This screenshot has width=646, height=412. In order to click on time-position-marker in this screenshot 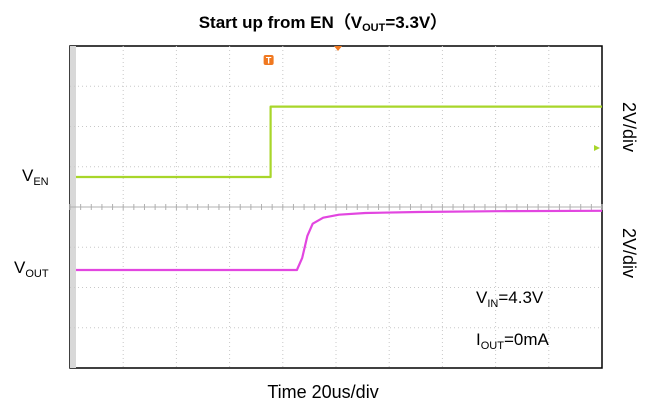, I will do `click(338, 48)`.